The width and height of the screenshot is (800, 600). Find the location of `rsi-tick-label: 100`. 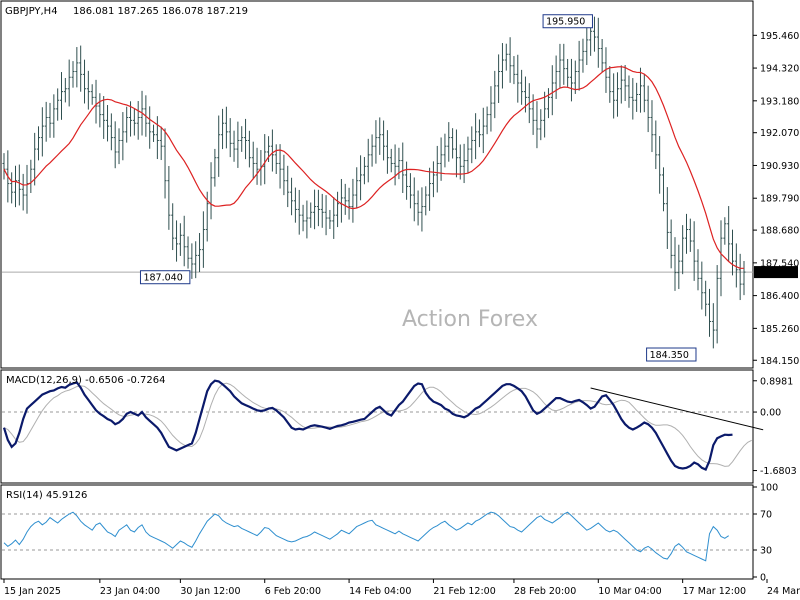

rsi-tick-label: 100 is located at coordinates (769, 488).